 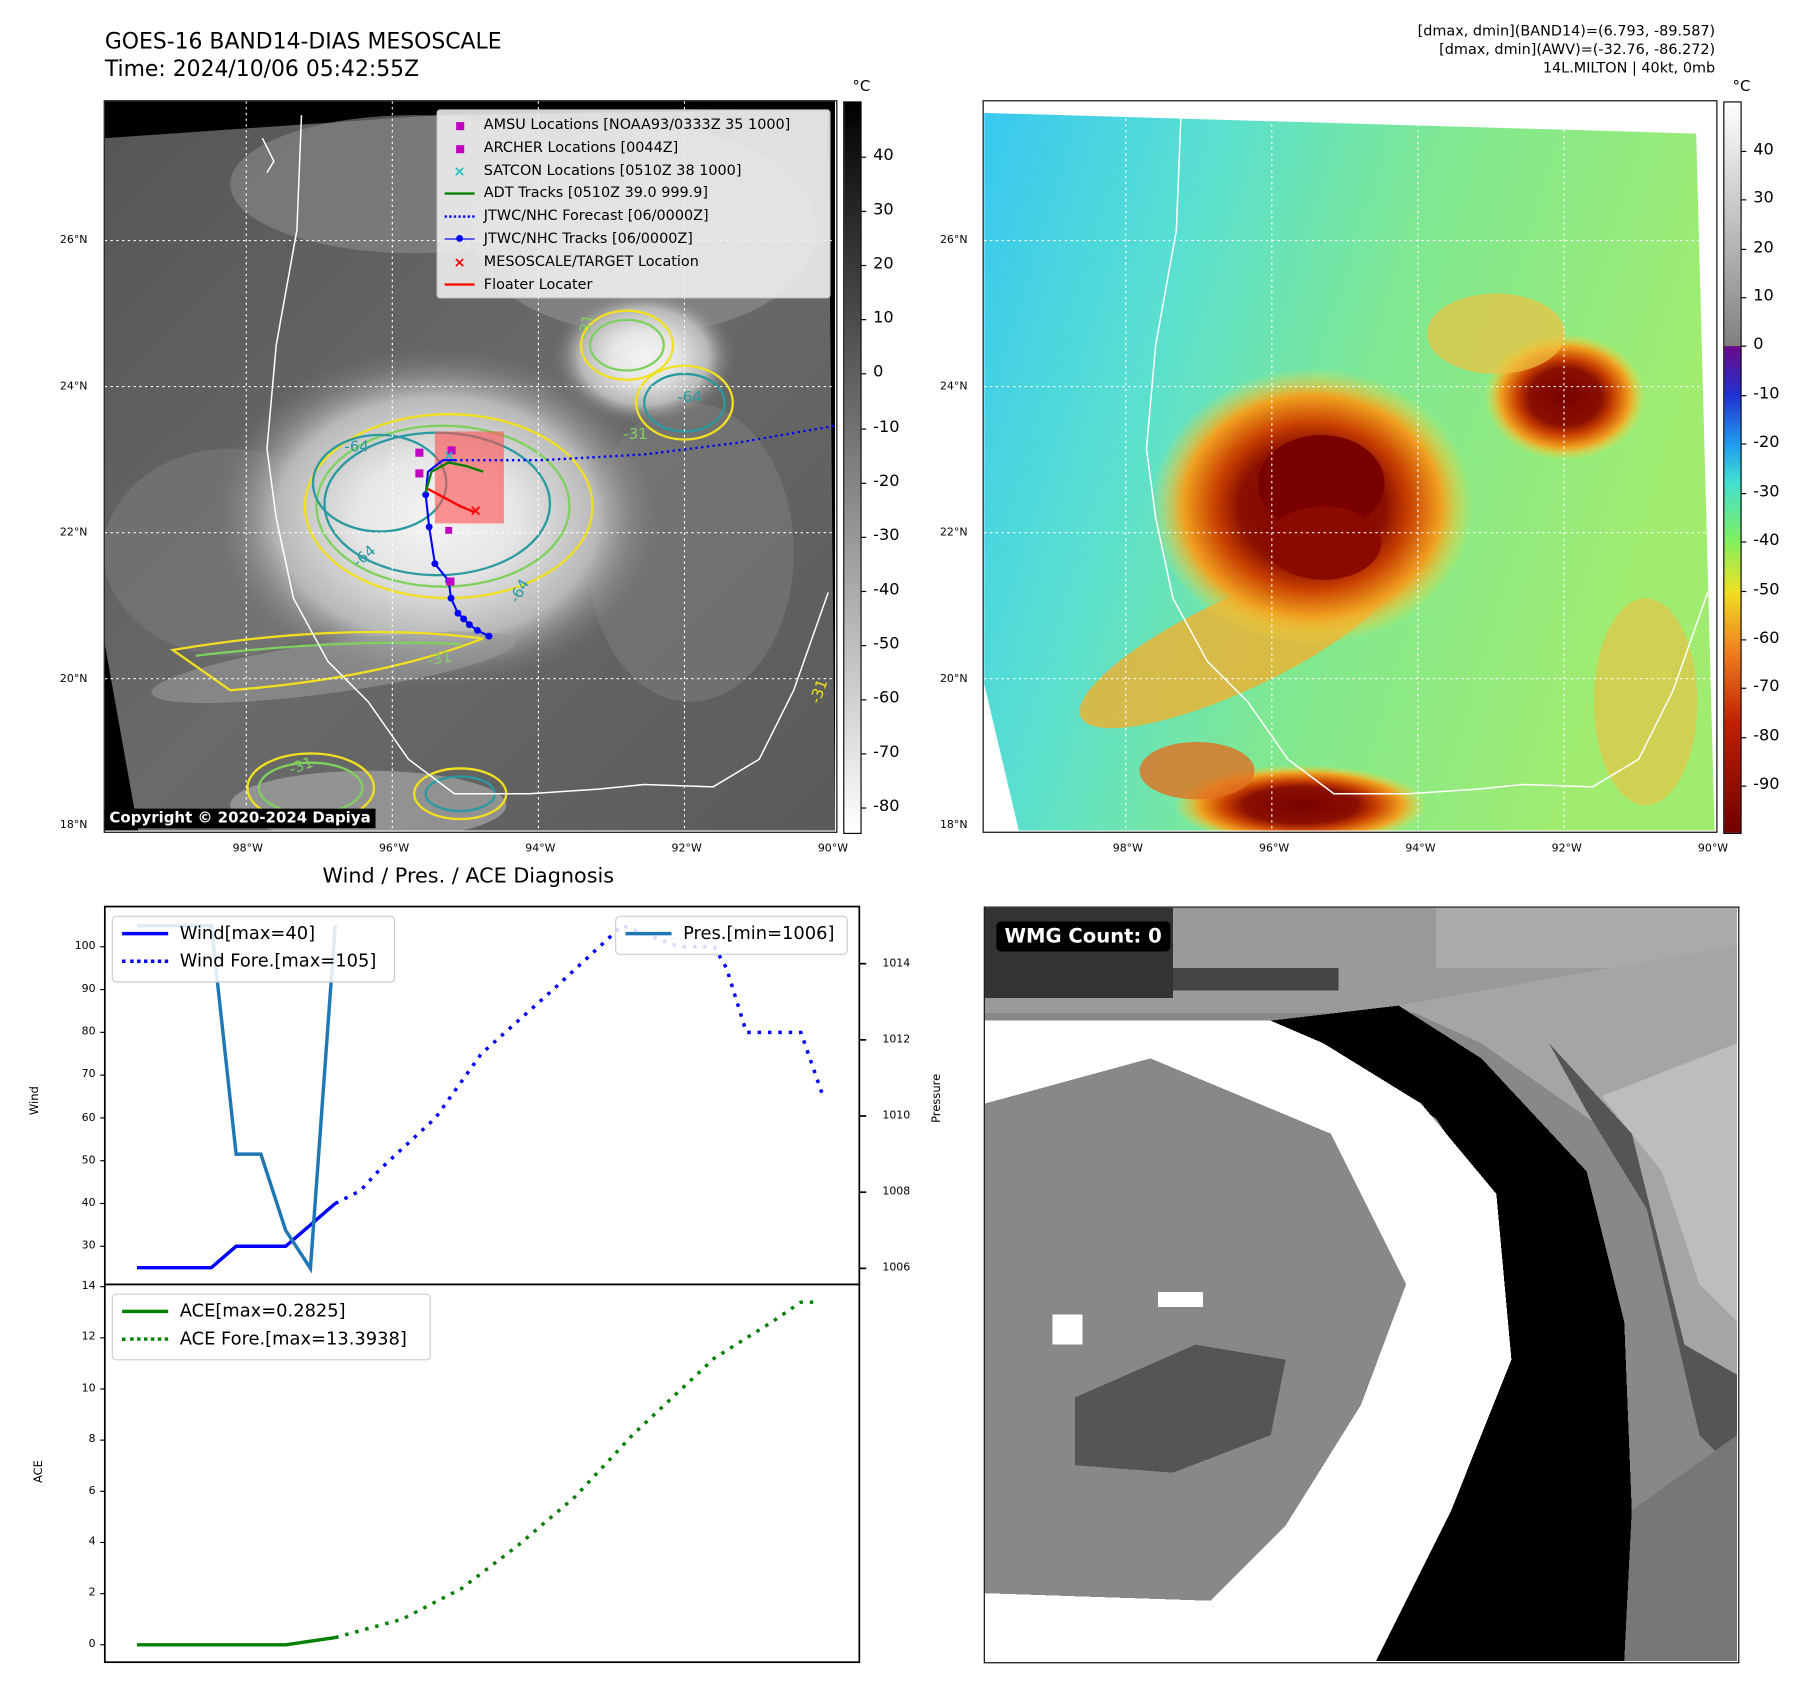 I want to click on legend-item: JTWC/NHC Forecast [06/0000Z], so click(x=576, y=215).